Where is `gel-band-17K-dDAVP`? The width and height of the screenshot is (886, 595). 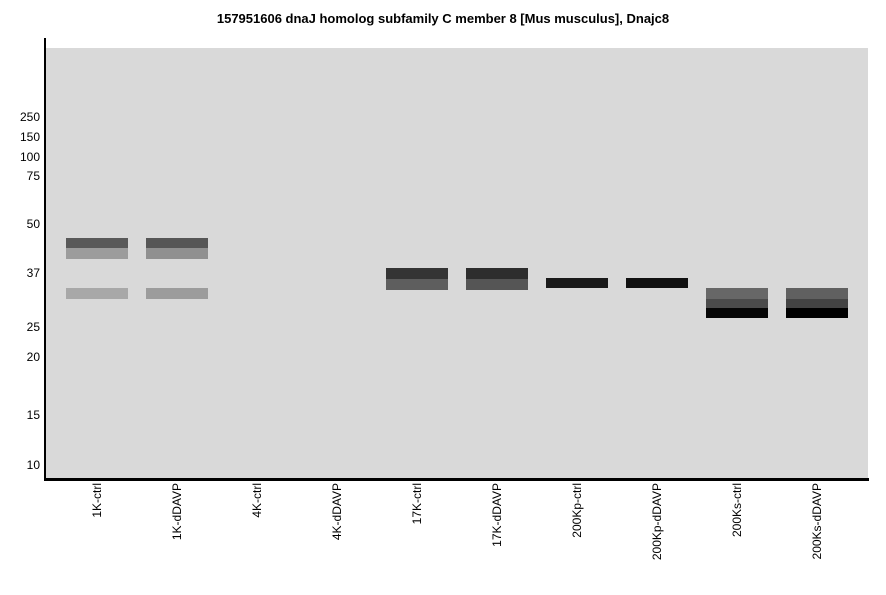
gel-band-17K-dDAVP is located at coordinates (497, 279).